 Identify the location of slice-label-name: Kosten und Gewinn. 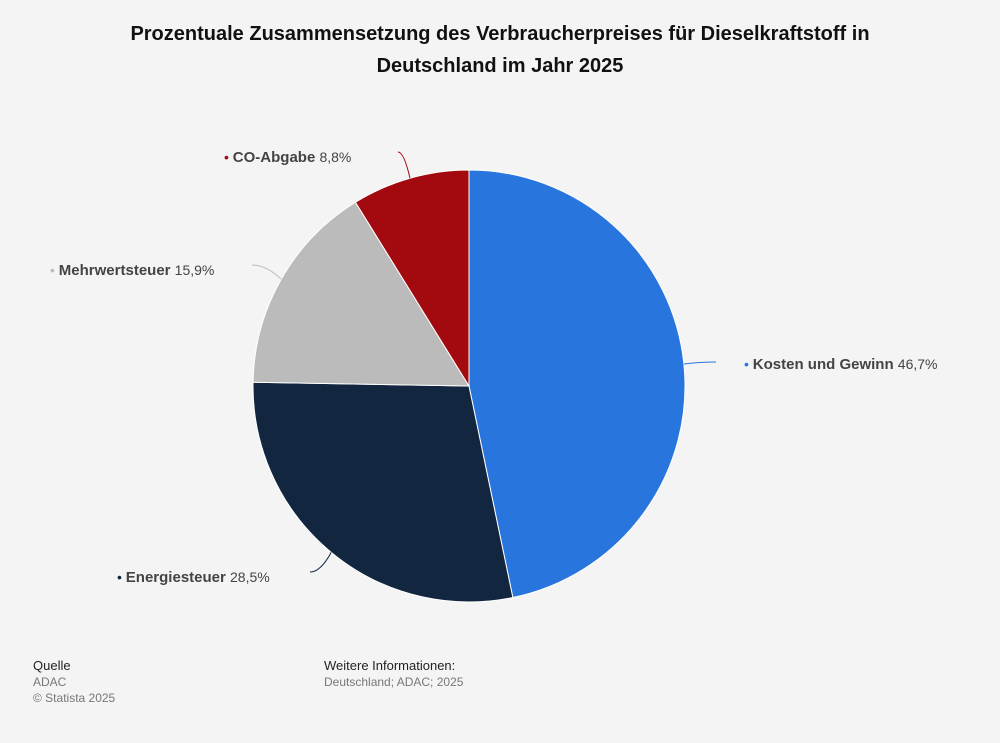
(825, 364).